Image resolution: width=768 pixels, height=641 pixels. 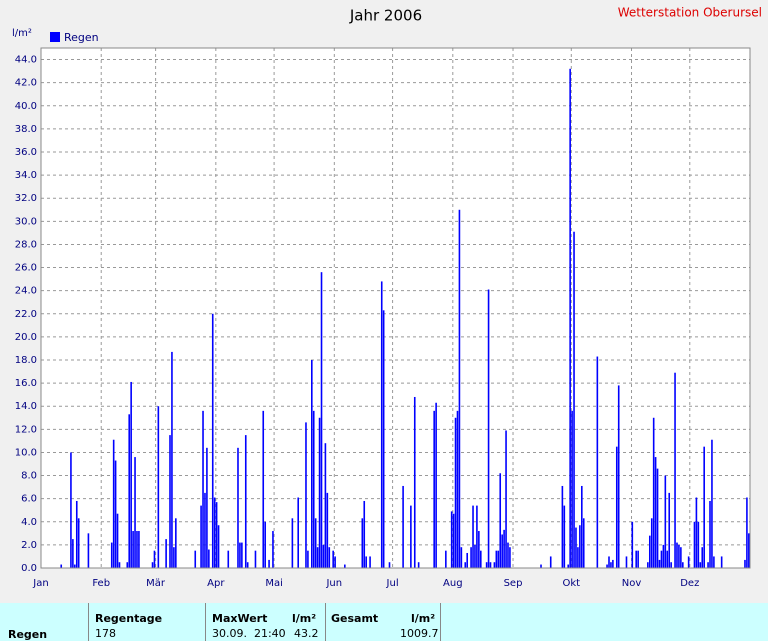 I want to click on cell: 178, so click(x=105, y=633).